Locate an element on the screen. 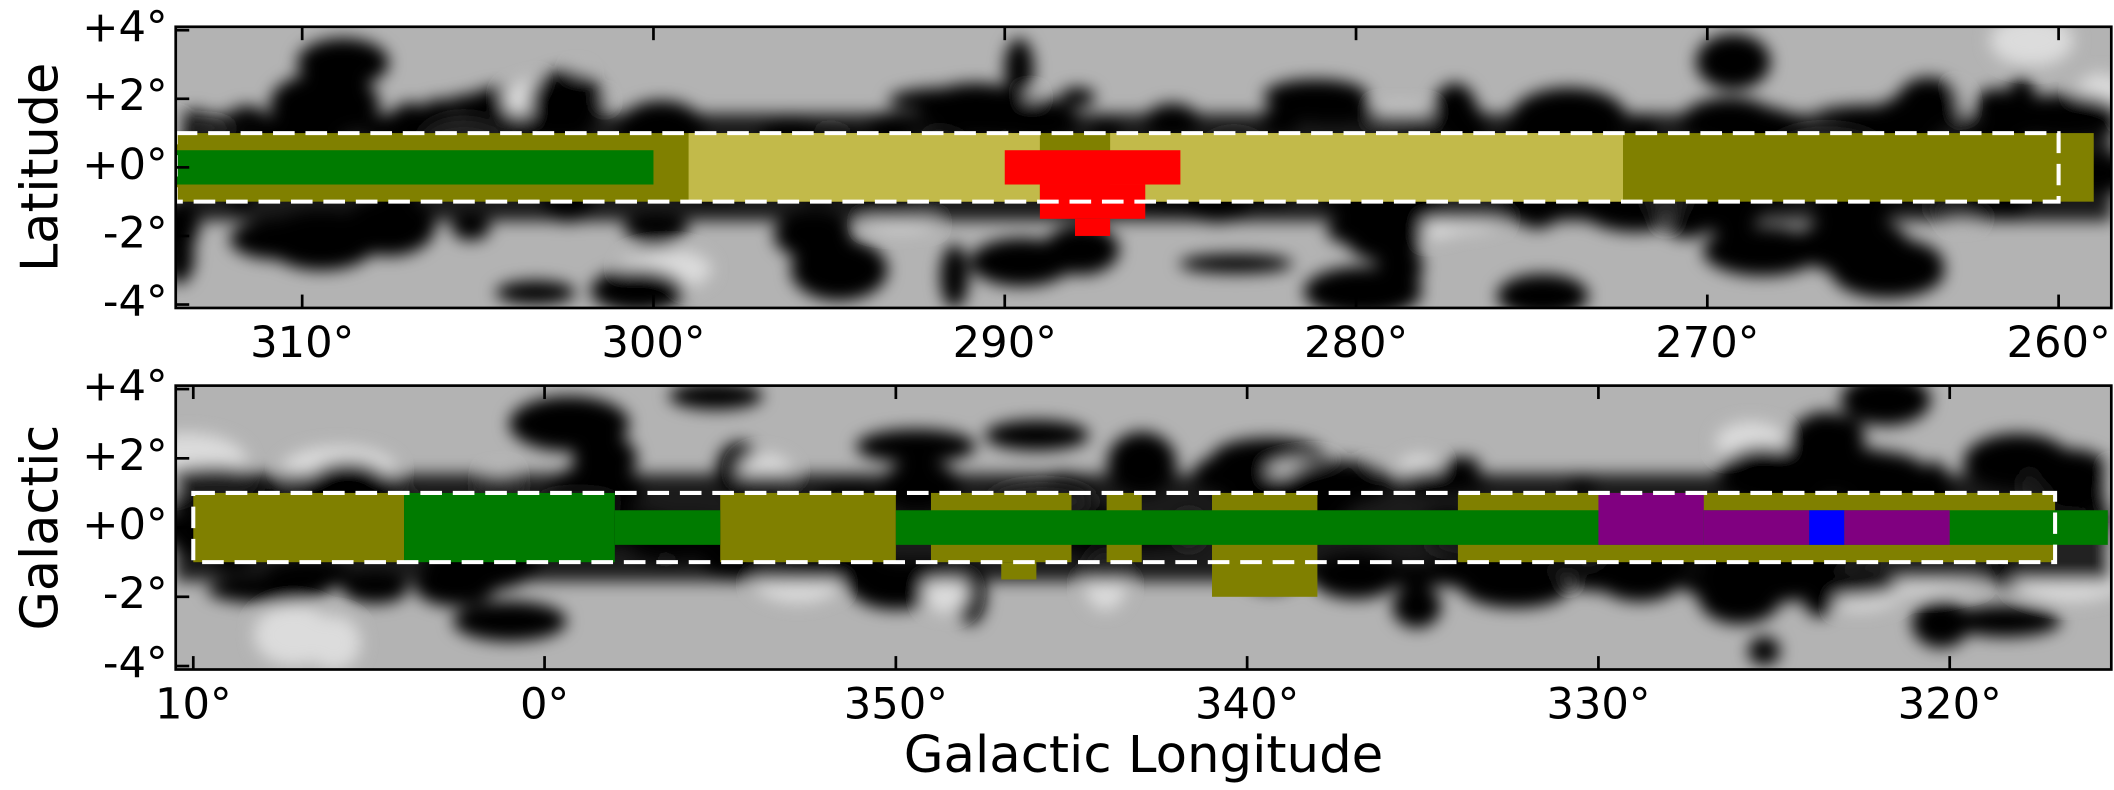 This screenshot has height=790, width=2114. x-tick-label: 280° is located at coordinates (1356, 343).